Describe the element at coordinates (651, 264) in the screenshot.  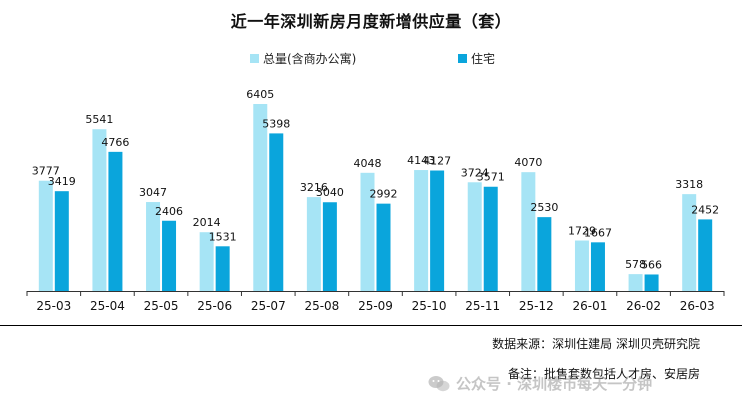
I see `data-label-residential: 566` at that location.